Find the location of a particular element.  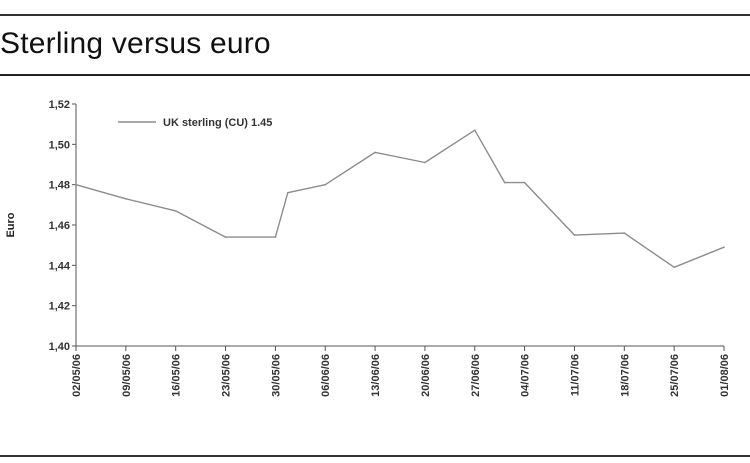

x-tick-label: 01/08/06 is located at coordinates (725, 375).